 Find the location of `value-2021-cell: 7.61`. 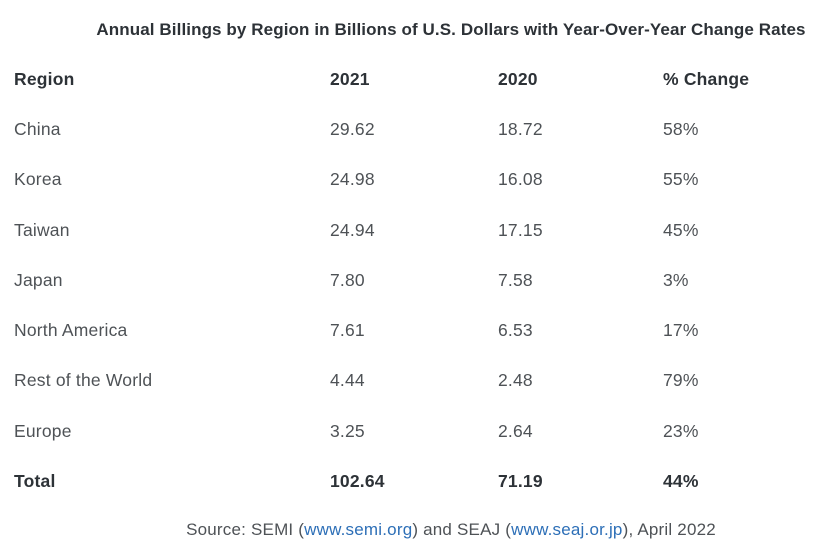

value-2021-cell: 7.61 is located at coordinates (347, 330).